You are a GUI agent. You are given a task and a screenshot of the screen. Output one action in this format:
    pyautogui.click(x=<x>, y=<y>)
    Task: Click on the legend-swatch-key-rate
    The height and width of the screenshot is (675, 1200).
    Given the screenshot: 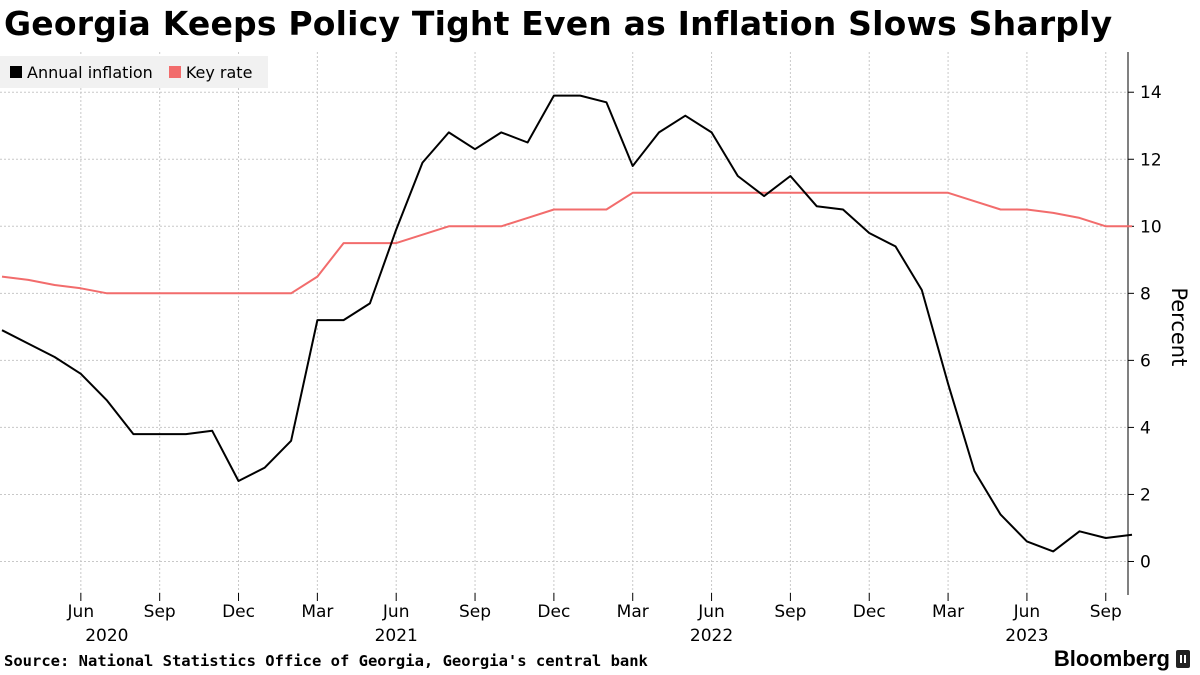 What is the action you would take?
    pyautogui.click(x=174, y=72)
    